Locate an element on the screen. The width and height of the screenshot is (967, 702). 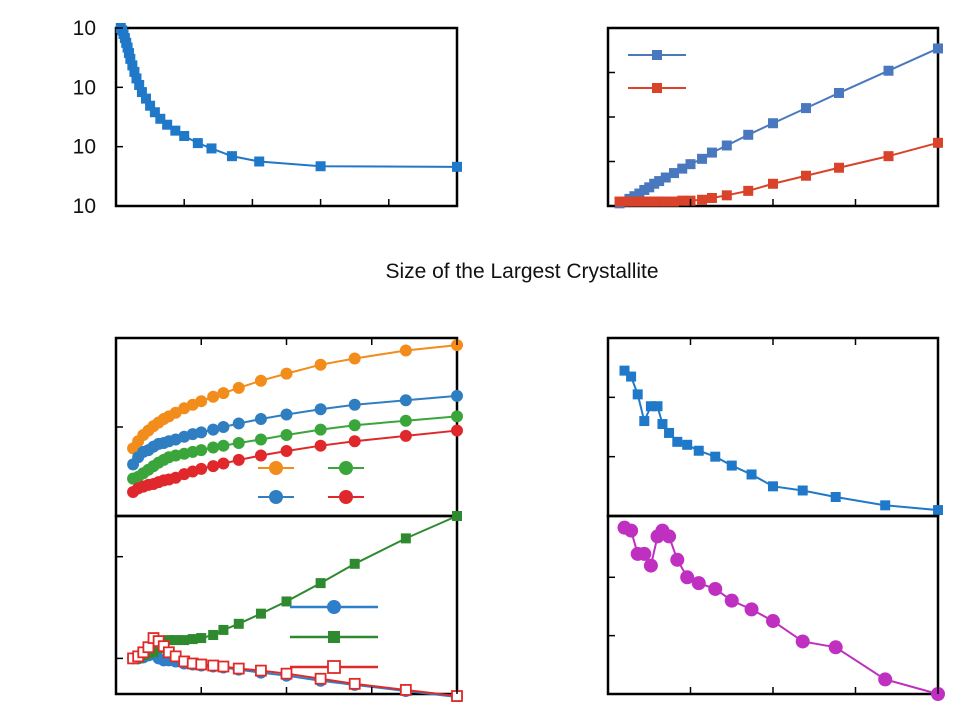
shared-x-axis-label: Size of the Largest Crystallite is located at coordinates (521, 271).